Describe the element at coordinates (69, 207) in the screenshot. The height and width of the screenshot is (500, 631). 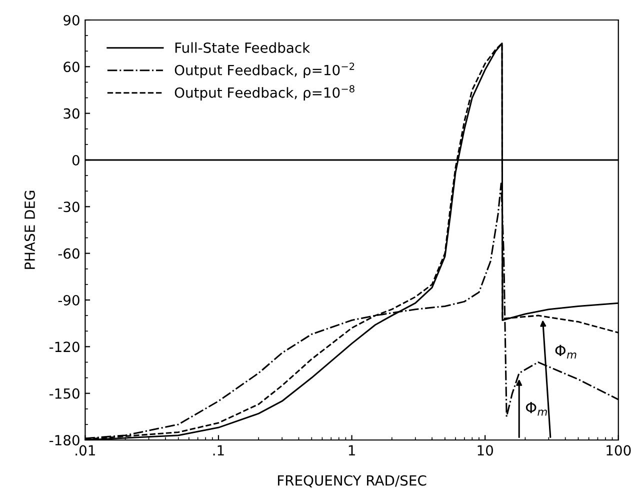
I see `y-tick-label: -30` at that location.